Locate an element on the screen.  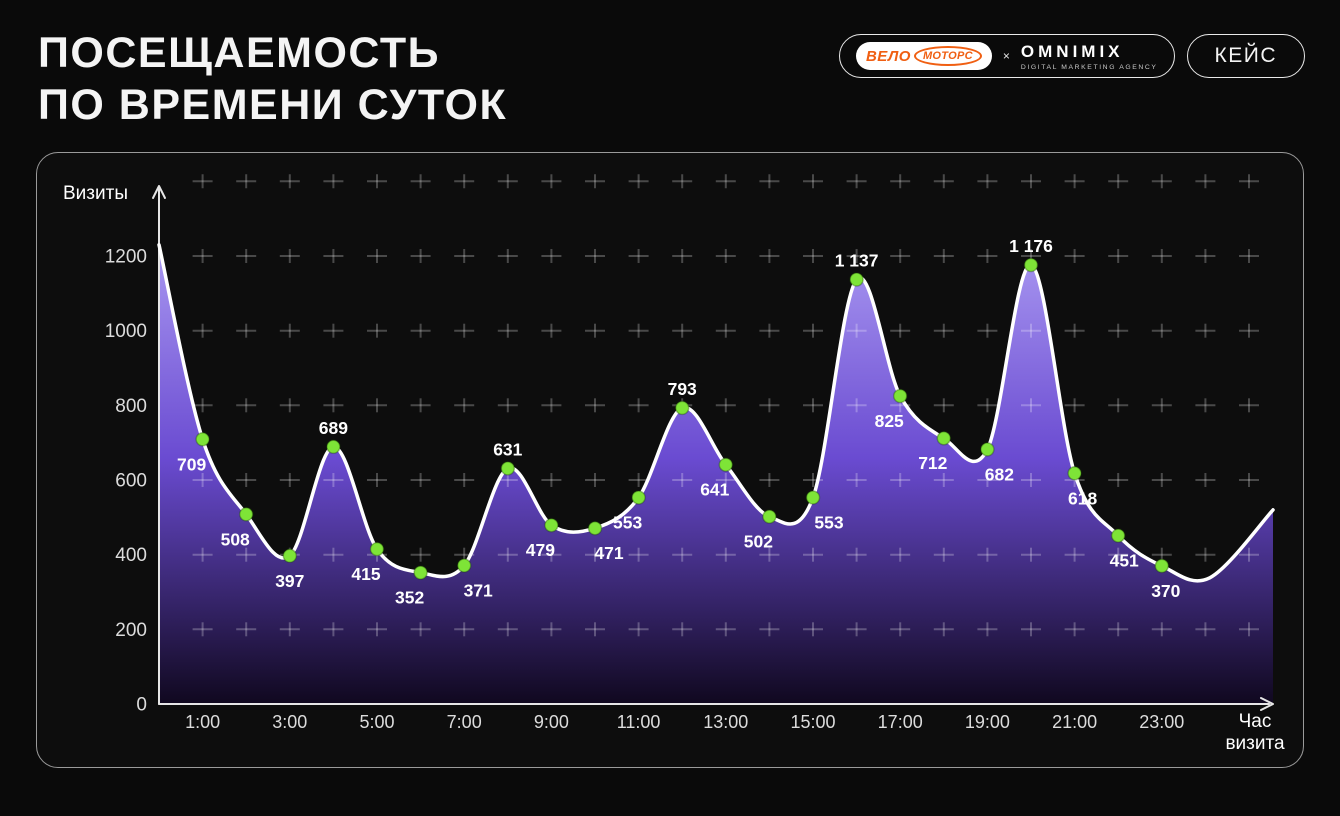
data-point-label: 479 is located at coordinates (540, 550).